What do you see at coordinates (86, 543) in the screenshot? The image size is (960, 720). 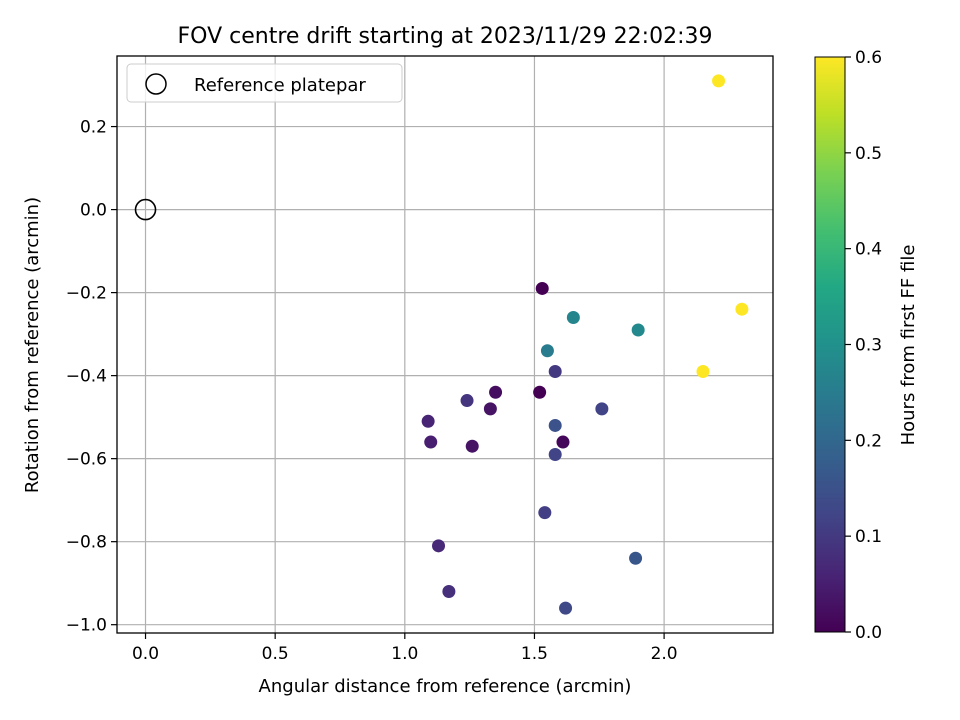 I see `y-tick-label: −0.8` at bounding box center [86, 543].